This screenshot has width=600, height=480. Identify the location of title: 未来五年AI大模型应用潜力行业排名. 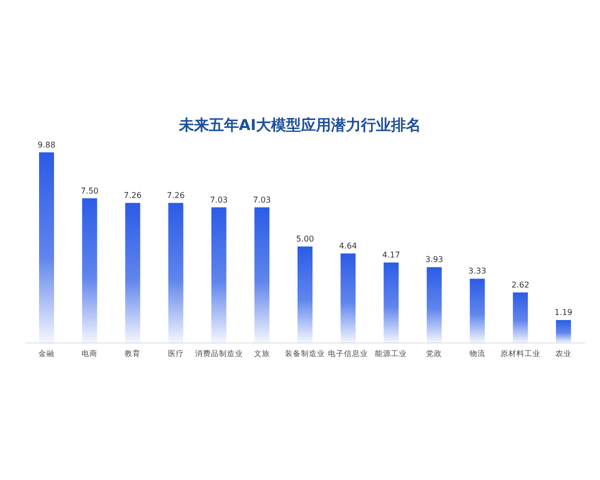
(300, 125).